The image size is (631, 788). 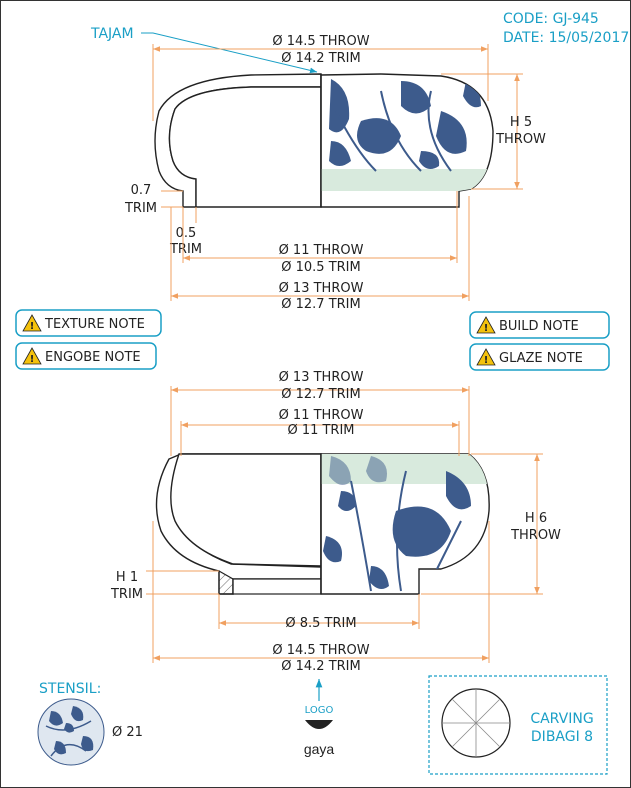 I want to click on bowl-max-diameter-trim: Ø 14.2 TRIM, so click(x=320, y=666).